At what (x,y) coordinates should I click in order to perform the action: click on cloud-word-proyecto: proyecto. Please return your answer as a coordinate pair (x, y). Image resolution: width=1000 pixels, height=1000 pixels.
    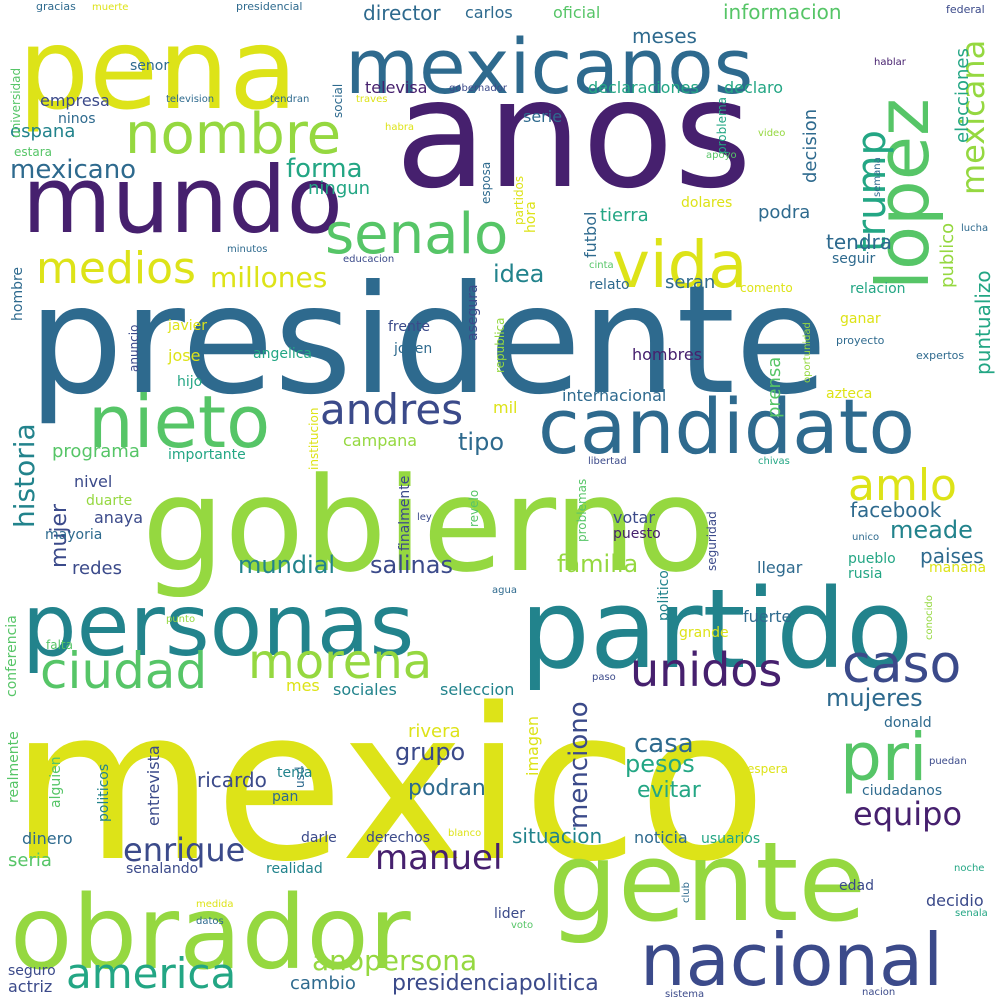
    Looking at the image, I should click on (860, 340).